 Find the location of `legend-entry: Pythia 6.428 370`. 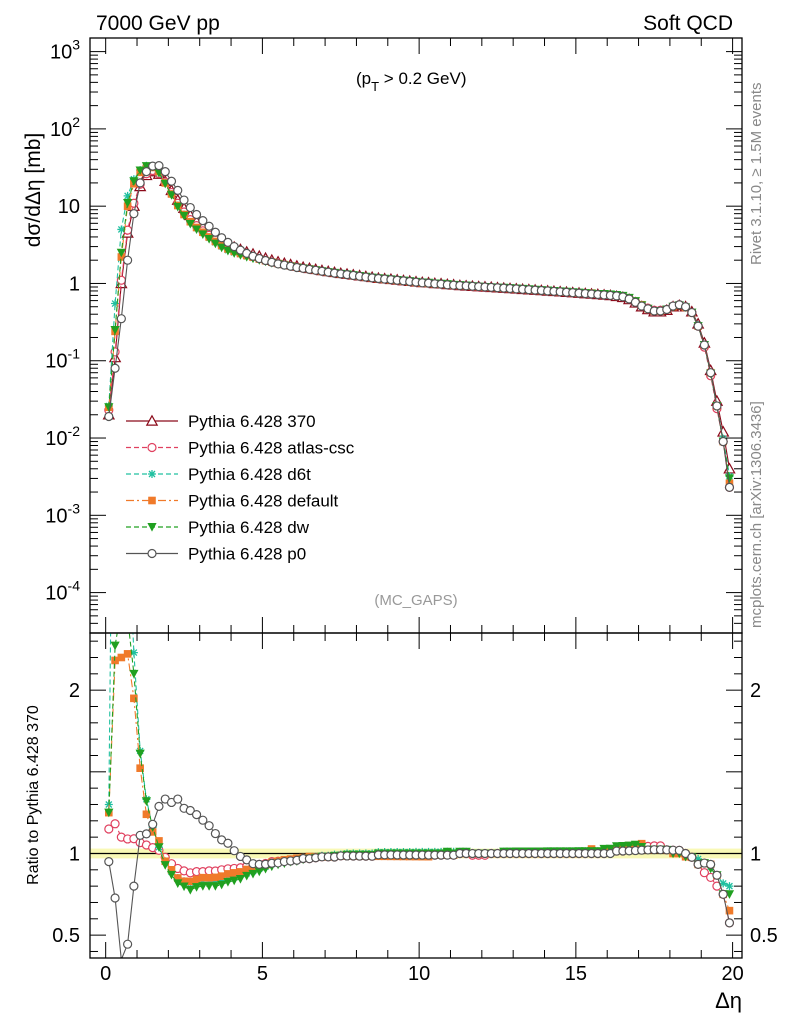

legend-entry: Pythia 6.428 370 is located at coordinates (221, 421).